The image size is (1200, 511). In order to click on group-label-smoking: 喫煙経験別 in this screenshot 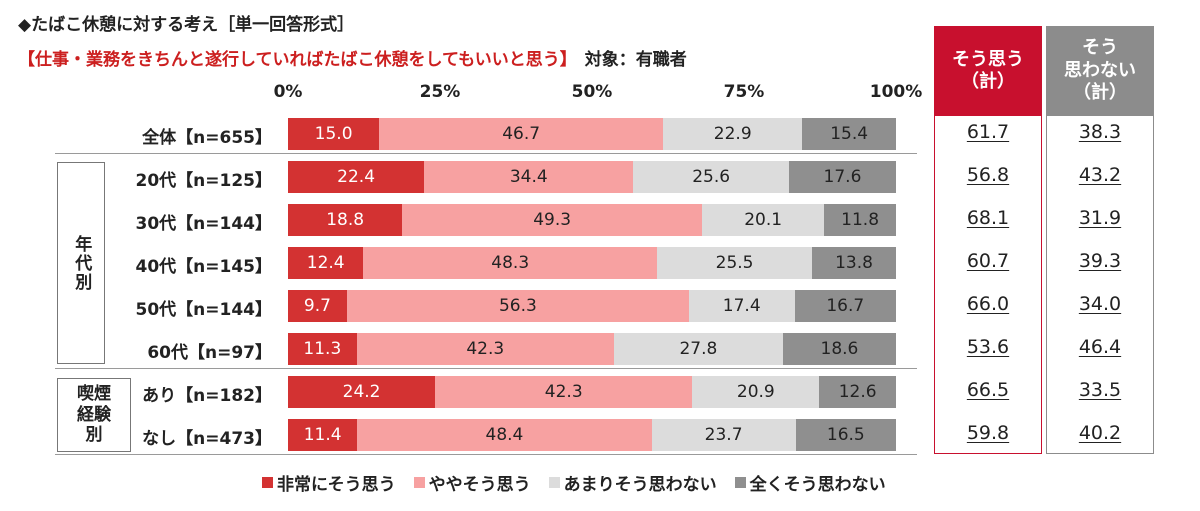, I will do `click(94, 415)`.